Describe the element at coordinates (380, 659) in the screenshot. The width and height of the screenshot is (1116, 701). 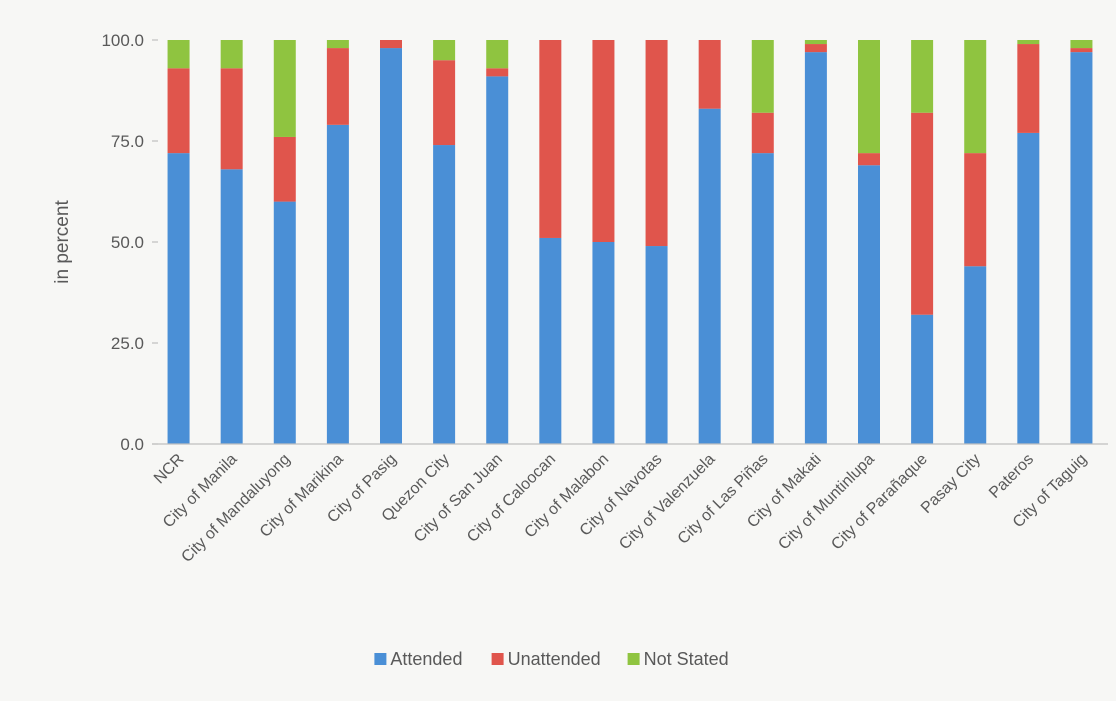
I see `legend-swatch-attended` at that location.